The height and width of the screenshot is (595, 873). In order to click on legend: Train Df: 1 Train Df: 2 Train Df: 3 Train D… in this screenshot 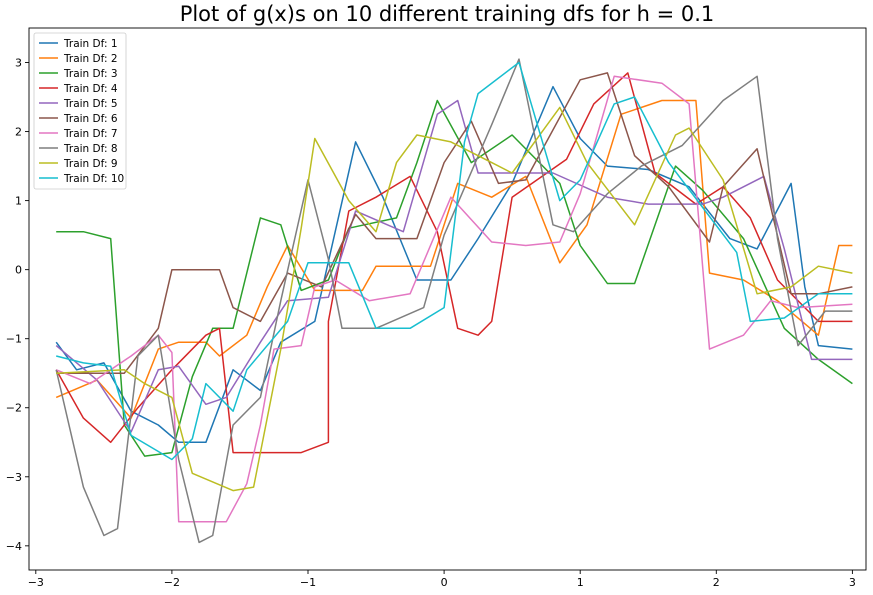, I will do `click(80, 111)`.